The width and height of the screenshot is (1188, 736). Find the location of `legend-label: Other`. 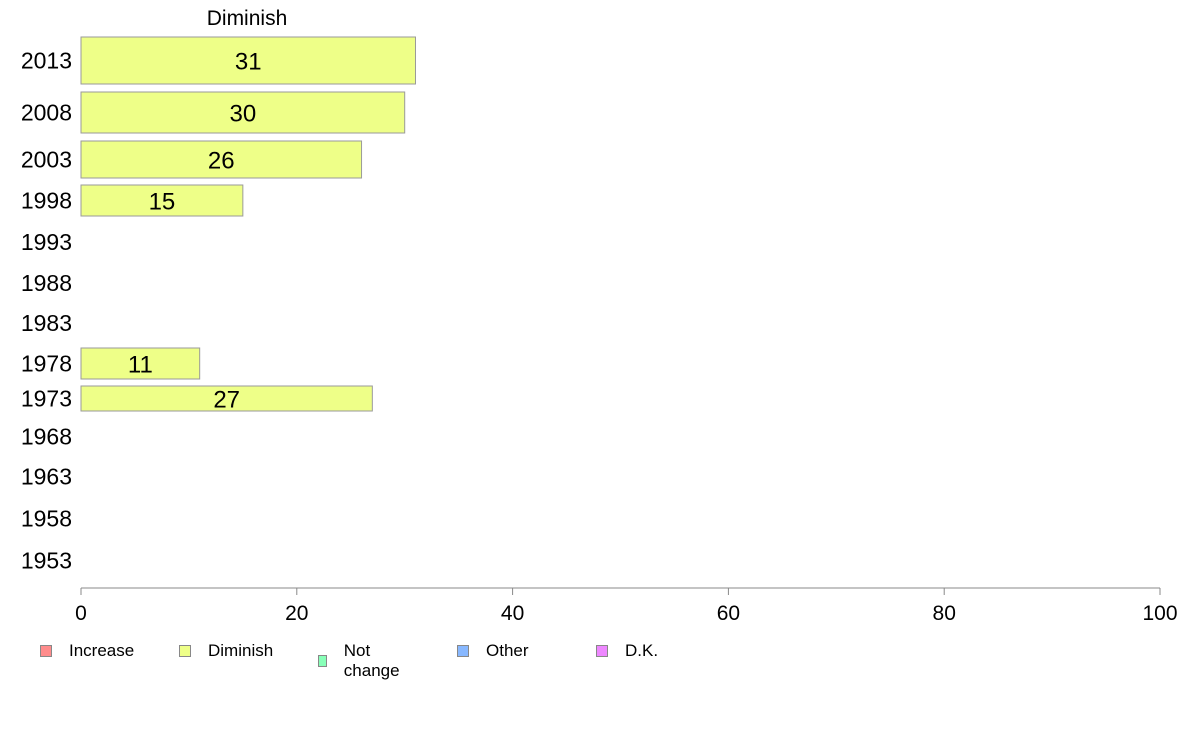

legend-label: Other is located at coordinates (507, 650).